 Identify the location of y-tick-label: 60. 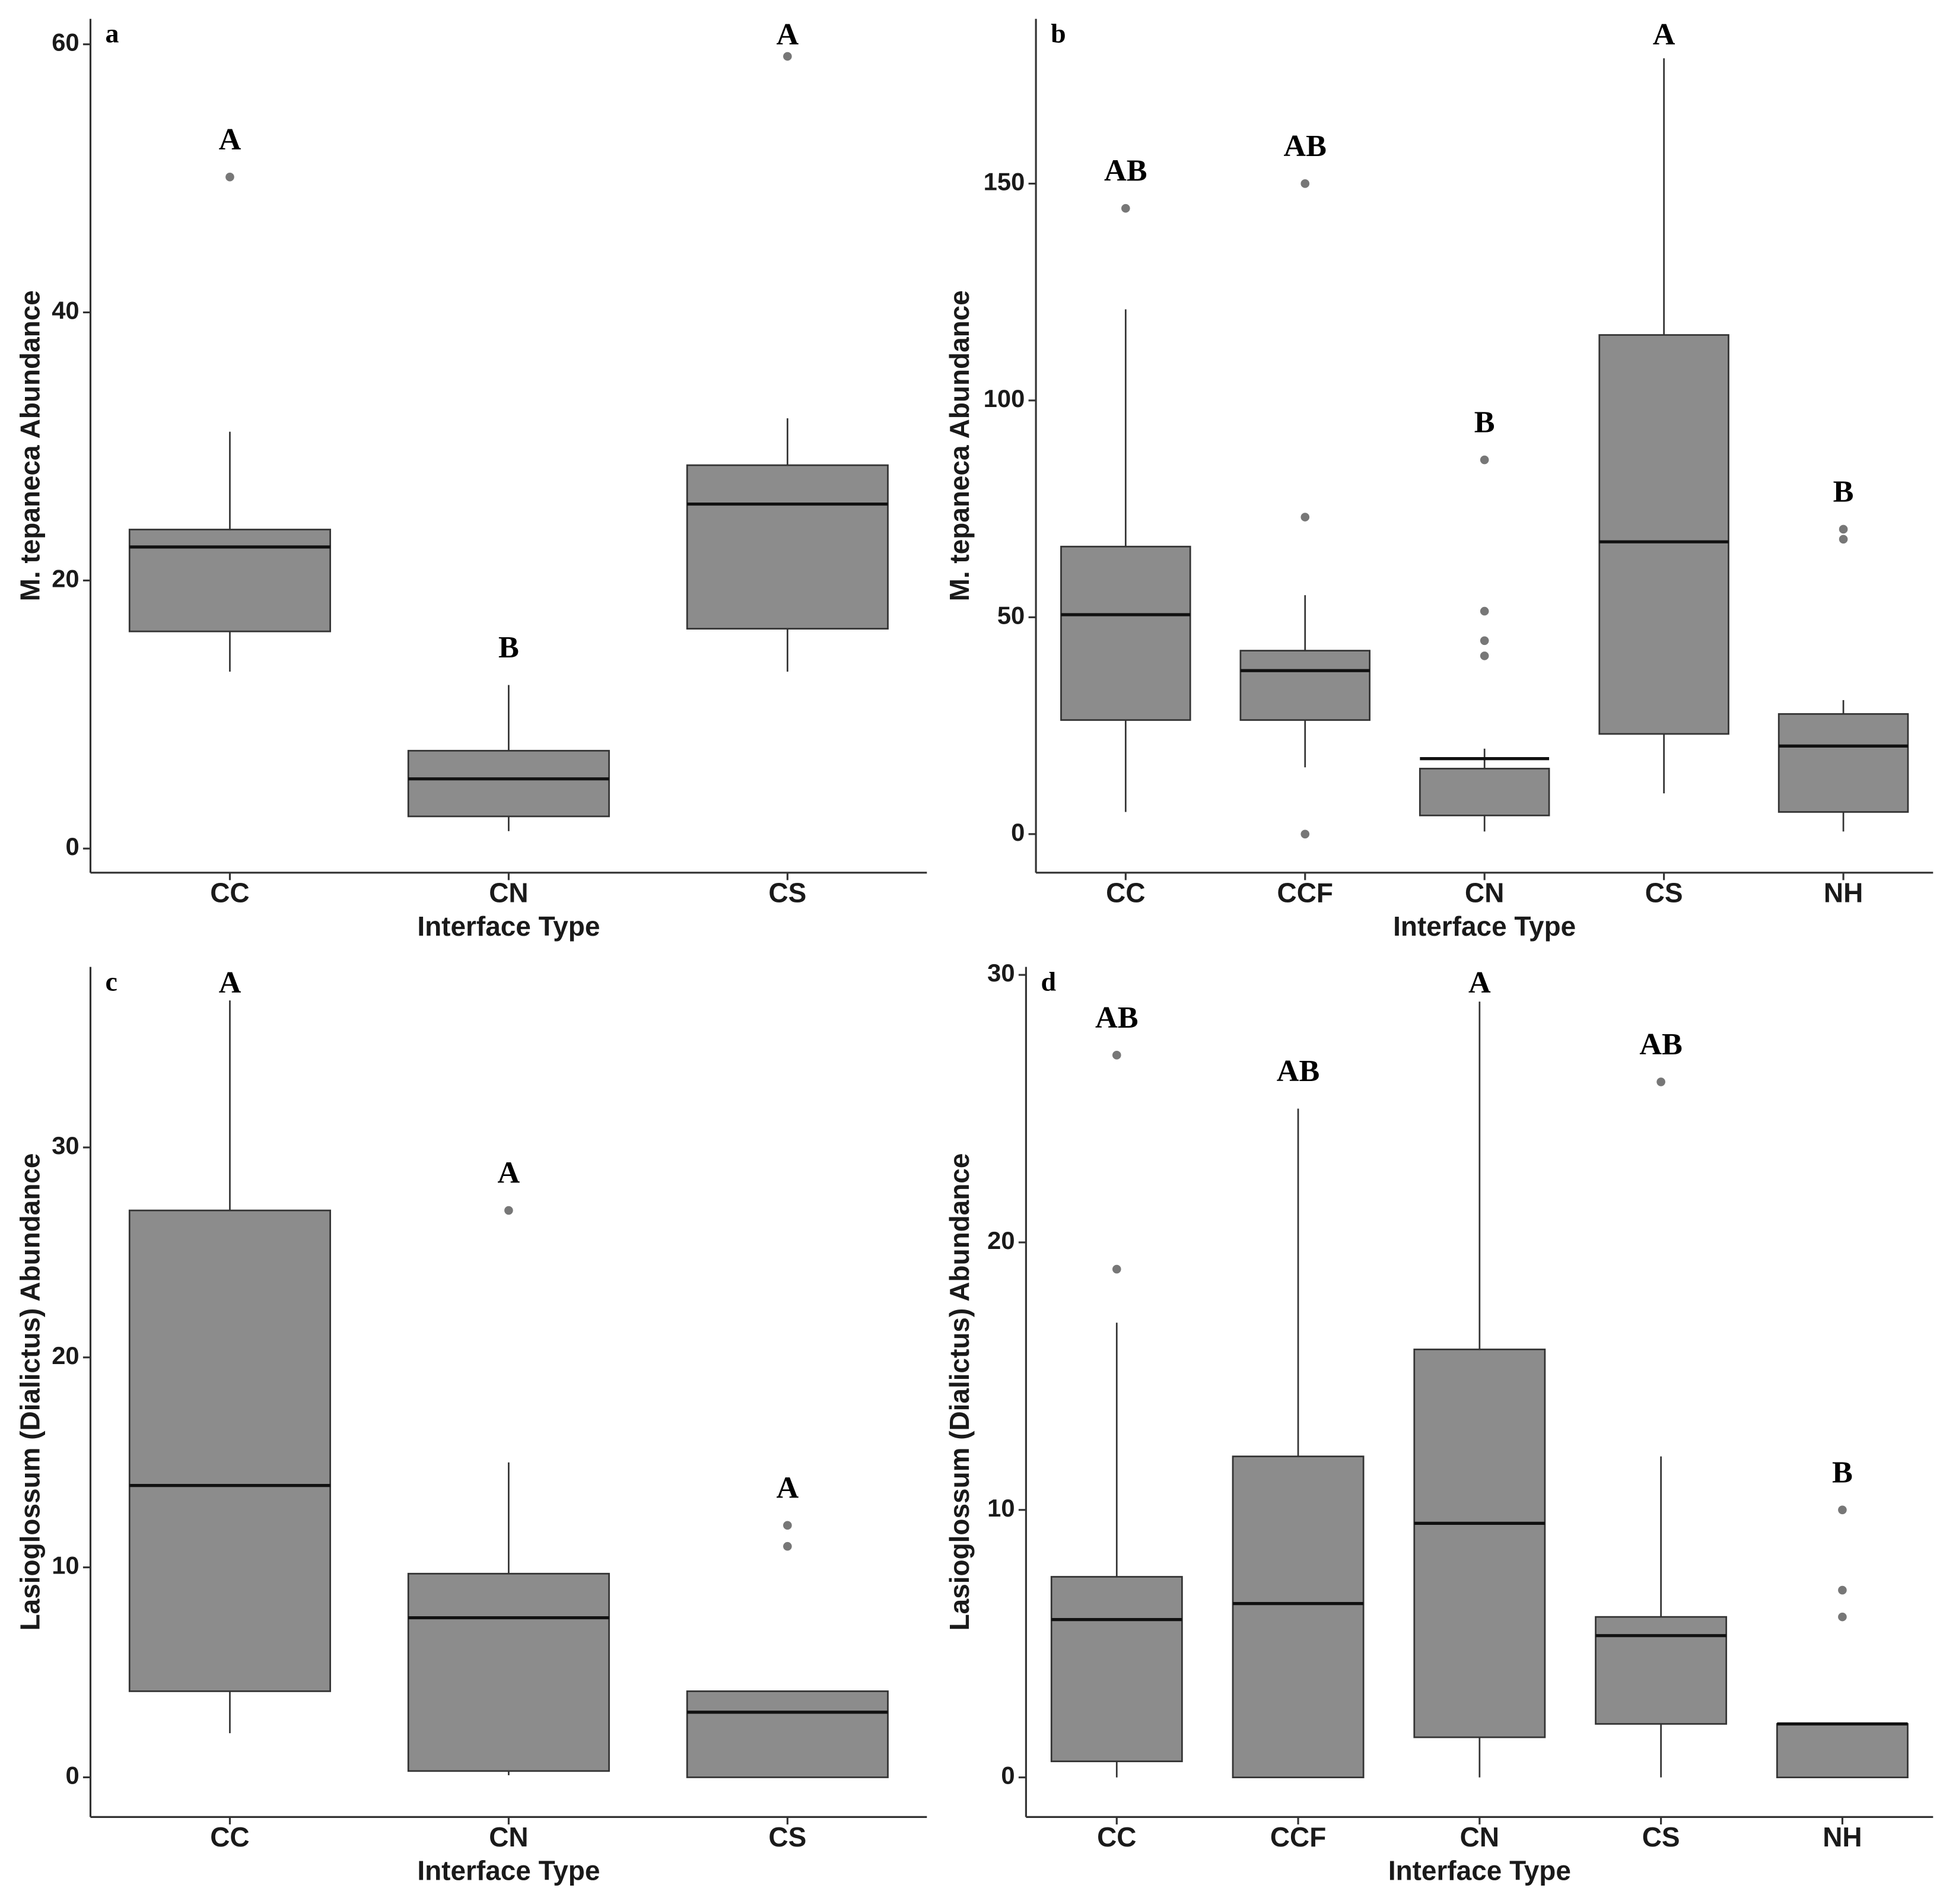
(65, 42).